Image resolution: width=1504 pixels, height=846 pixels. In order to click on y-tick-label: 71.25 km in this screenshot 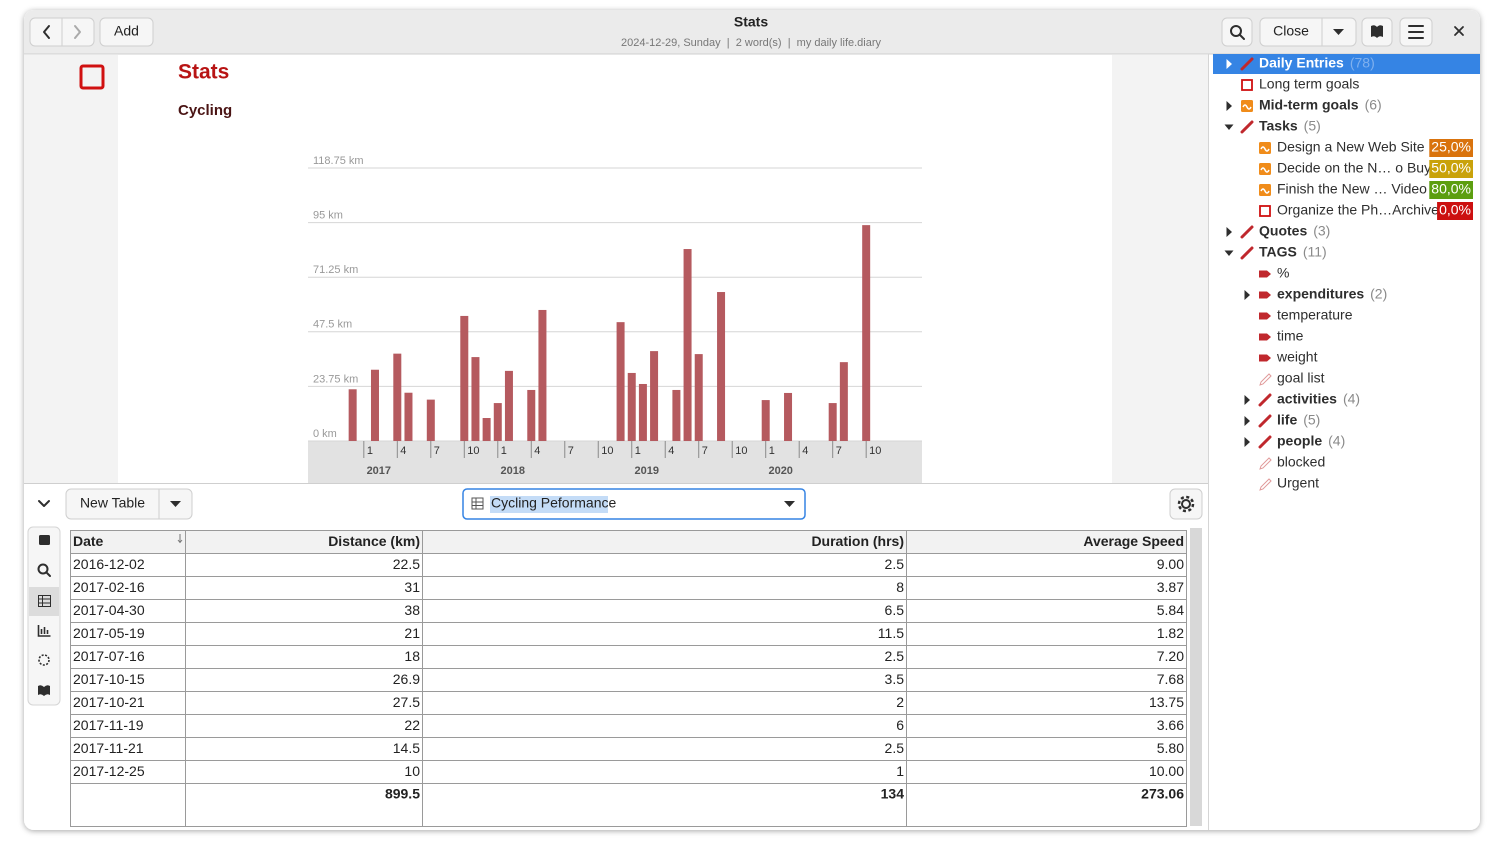, I will do `click(335, 270)`.